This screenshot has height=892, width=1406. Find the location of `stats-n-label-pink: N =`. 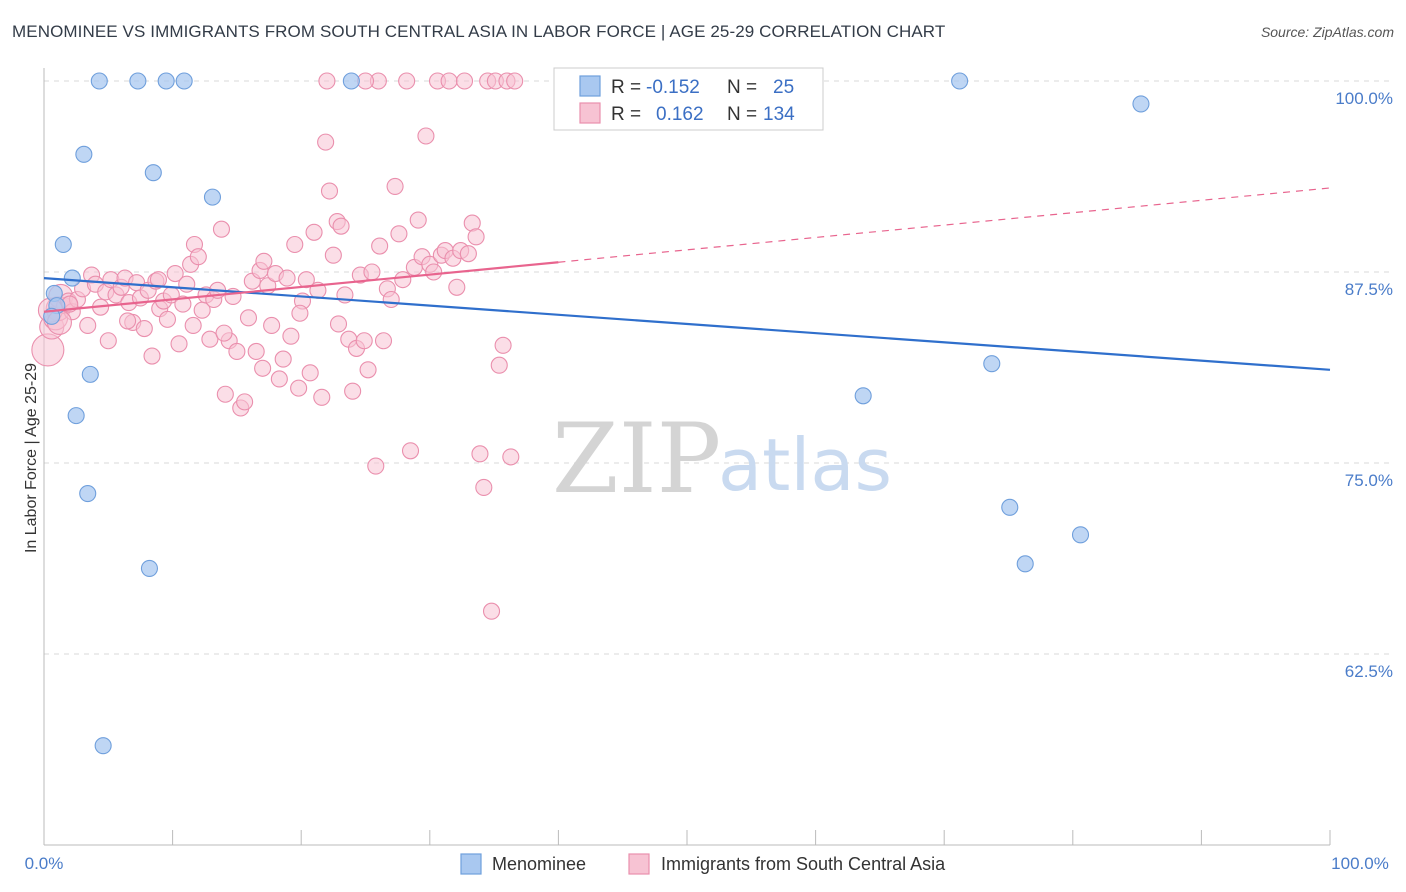

stats-n-label-pink: N = is located at coordinates (742, 114).